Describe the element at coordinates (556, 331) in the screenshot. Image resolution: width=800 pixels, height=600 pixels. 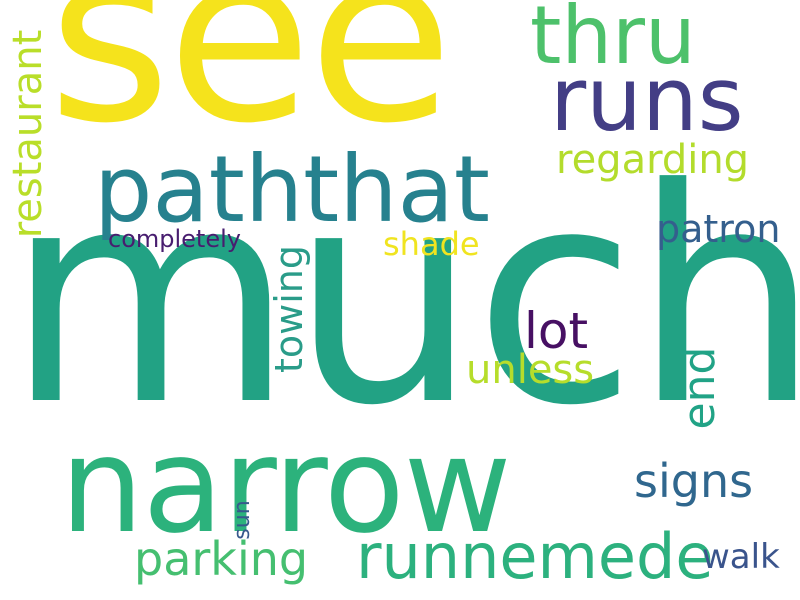
I see `word-lot: lot` at that location.